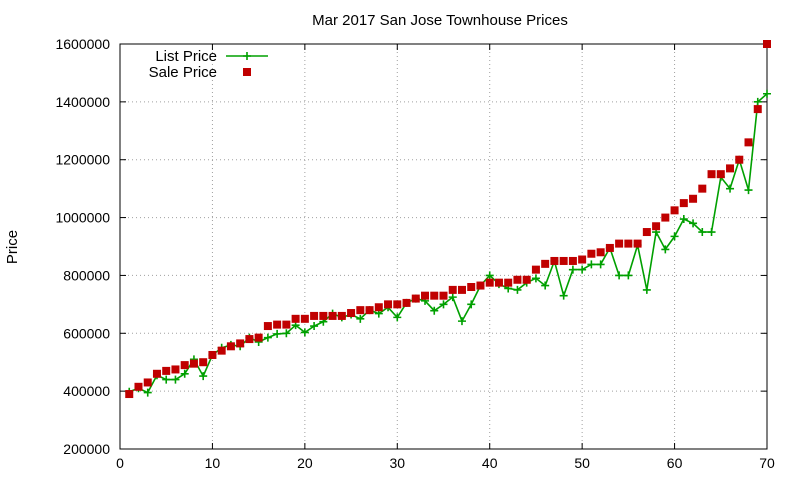  Describe the element at coordinates (82, 44) in the screenshot. I see `y-tick-label: 1600000` at that location.